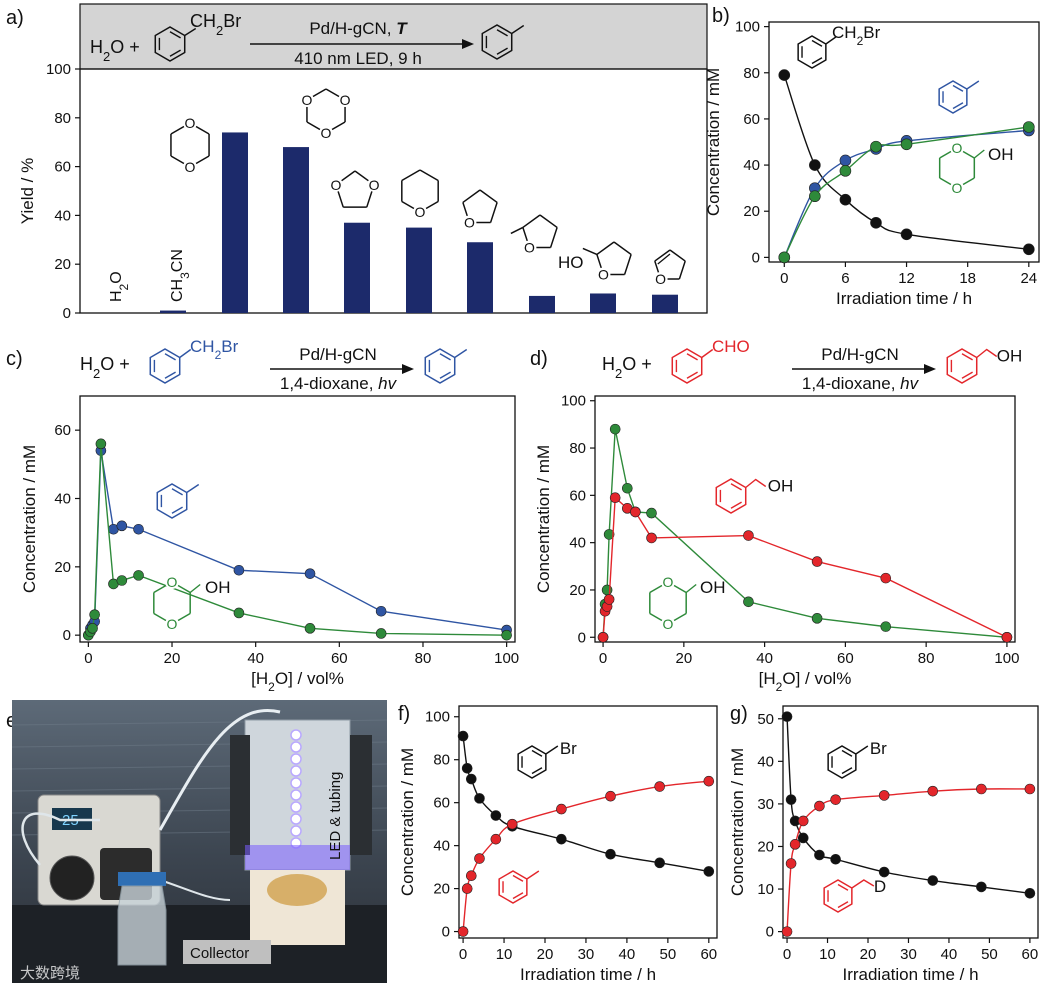  Describe the element at coordinates (58, 69) in the screenshot. I see `y-tick-label: 100` at that location.